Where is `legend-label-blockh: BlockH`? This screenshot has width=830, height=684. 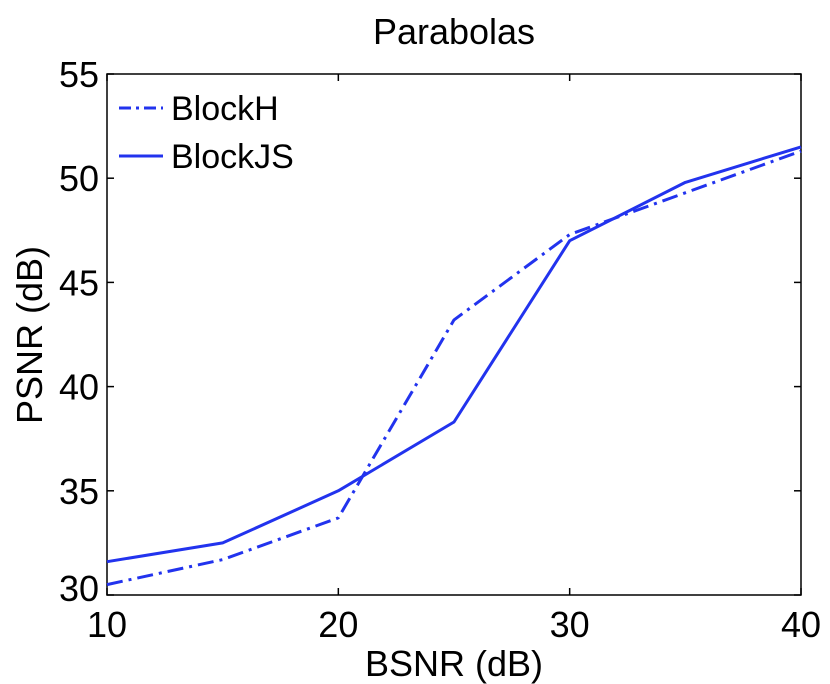
legend-label-blockh: BlockH is located at coordinates (225, 109).